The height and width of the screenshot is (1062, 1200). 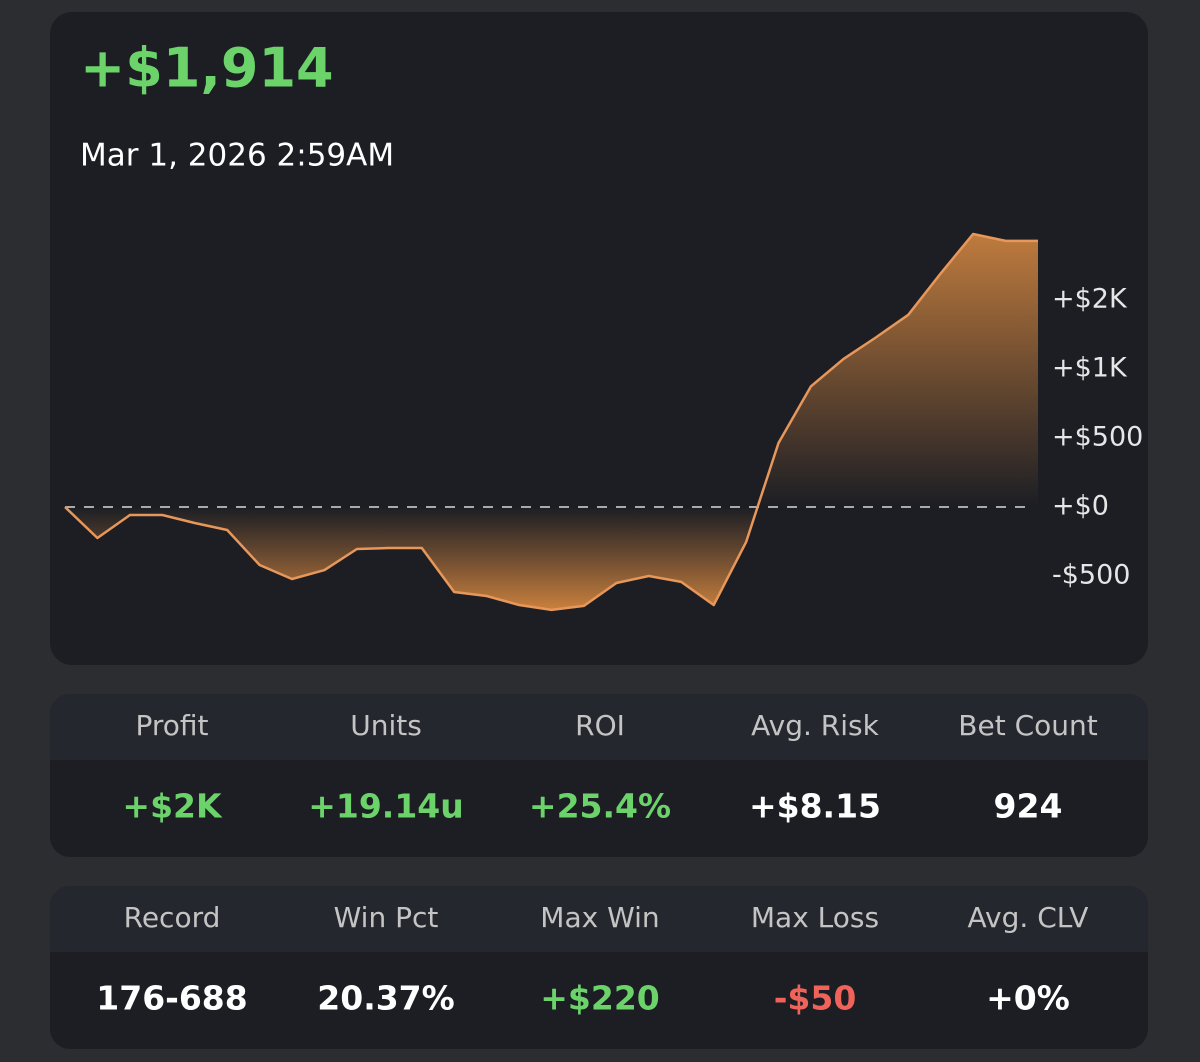 I want to click on stat-value: 176-688, so click(x=171, y=998).